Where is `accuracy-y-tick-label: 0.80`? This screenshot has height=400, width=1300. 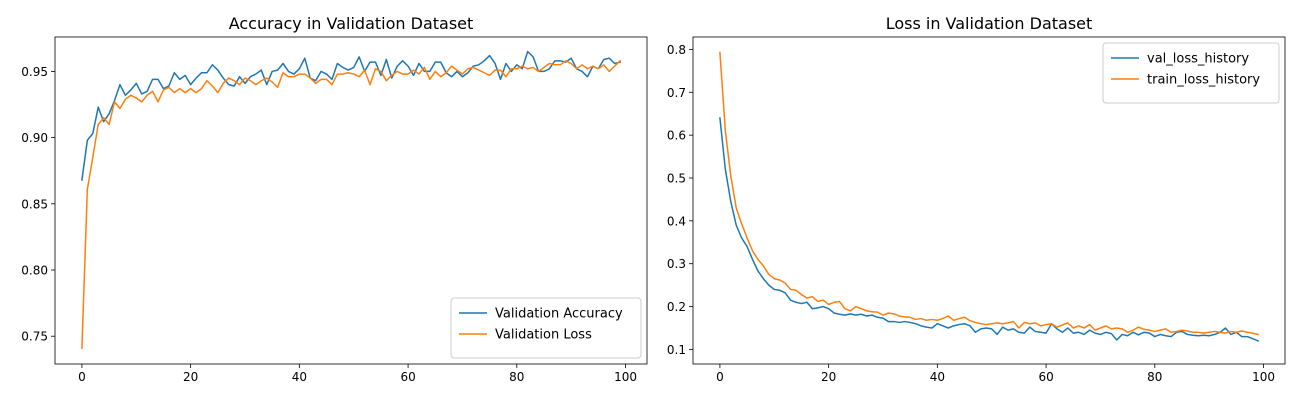 accuracy-y-tick-label: 0.80 is located at coordinates (34, 271).